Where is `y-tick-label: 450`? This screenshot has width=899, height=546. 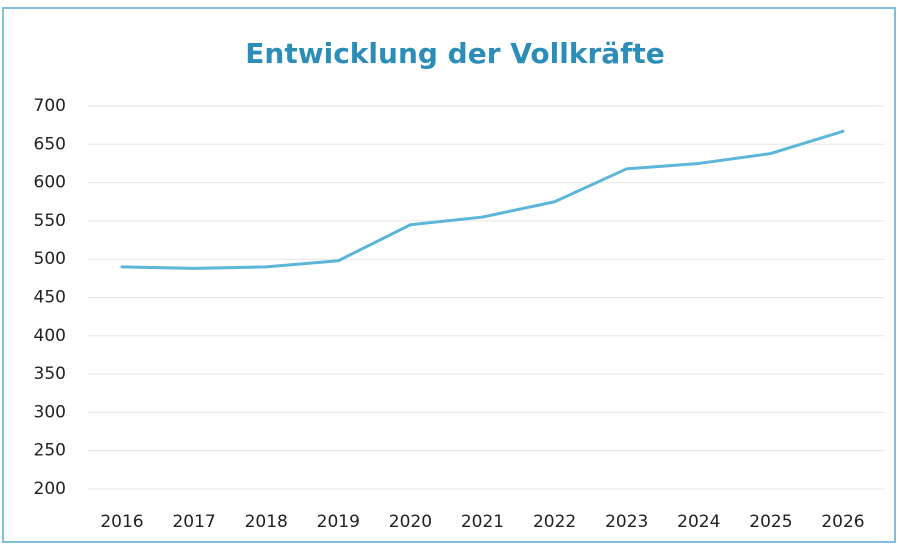 y-tick-label: 450 is located at coordinates (50, 298).